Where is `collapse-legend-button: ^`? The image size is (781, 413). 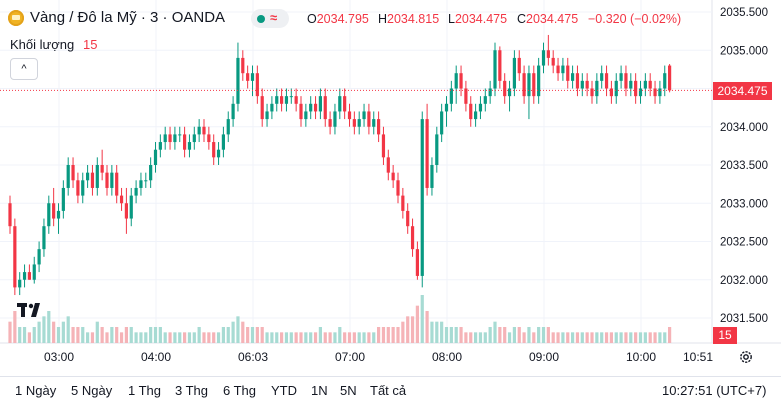 collapse-legend-button: ^ is located at coordinates (24, 69).